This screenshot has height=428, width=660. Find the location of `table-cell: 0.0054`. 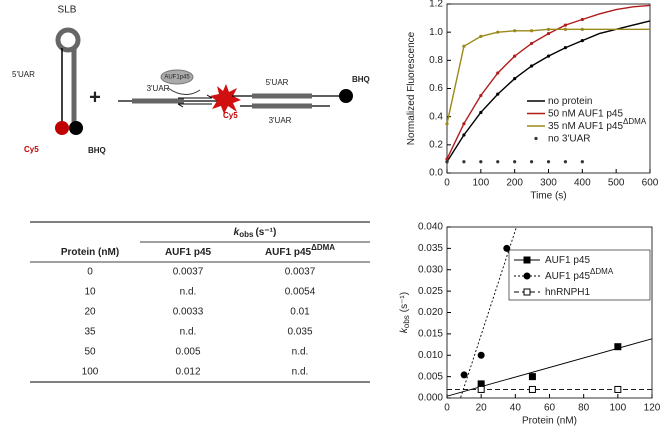

table-cell: 0.0054 is located at coordinates (300, 292).